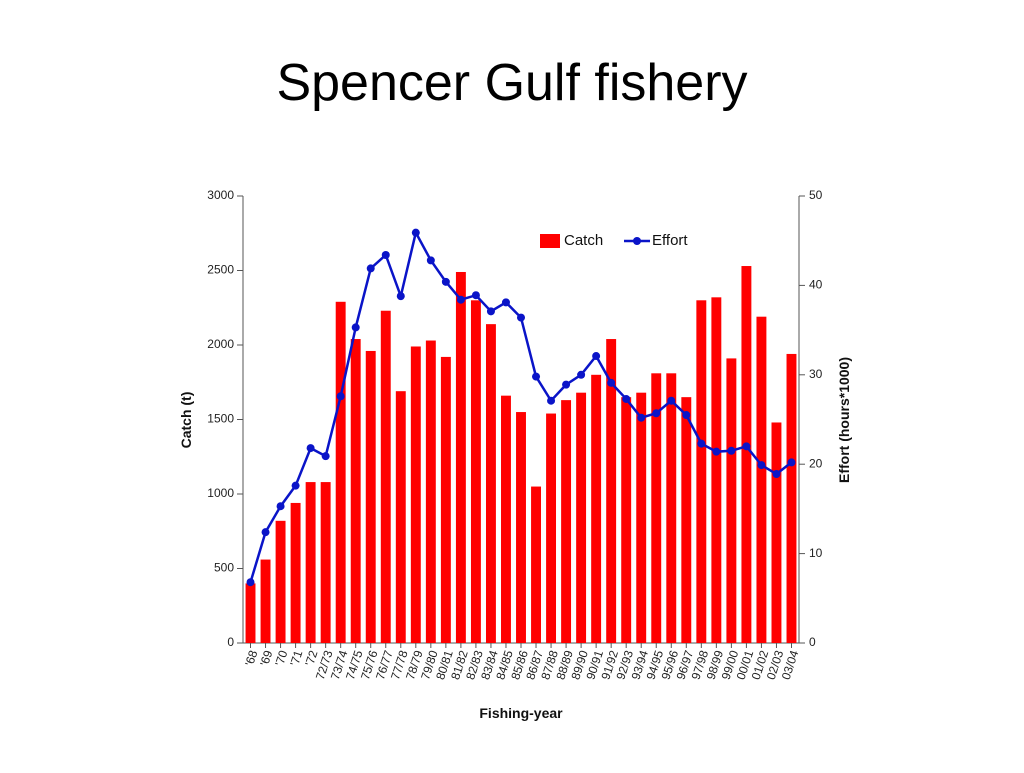 The height and width of the screenshot is (773, 1024). What do you see at coordinates (220, 195) in the screenshot?
I see `y-tick-label: 3000` at bounding box center [220, 195].